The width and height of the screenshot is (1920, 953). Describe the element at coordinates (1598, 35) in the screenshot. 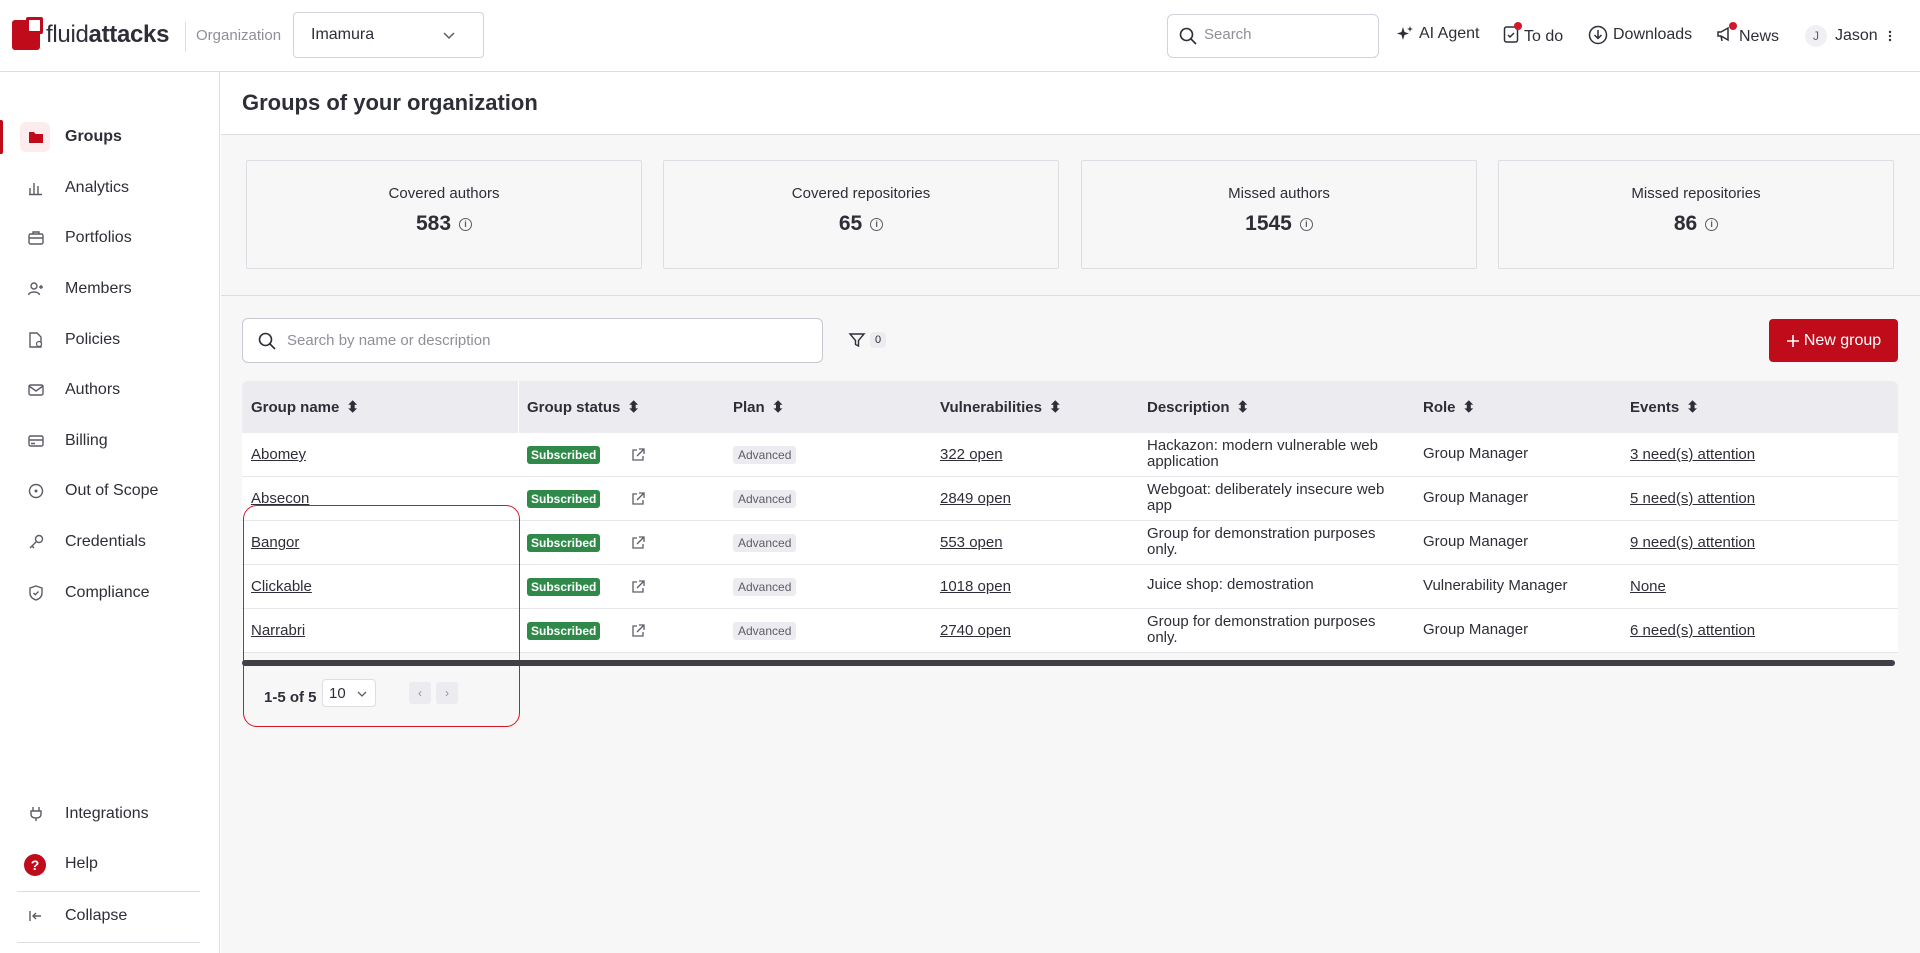

I see `download-icon` at that location.